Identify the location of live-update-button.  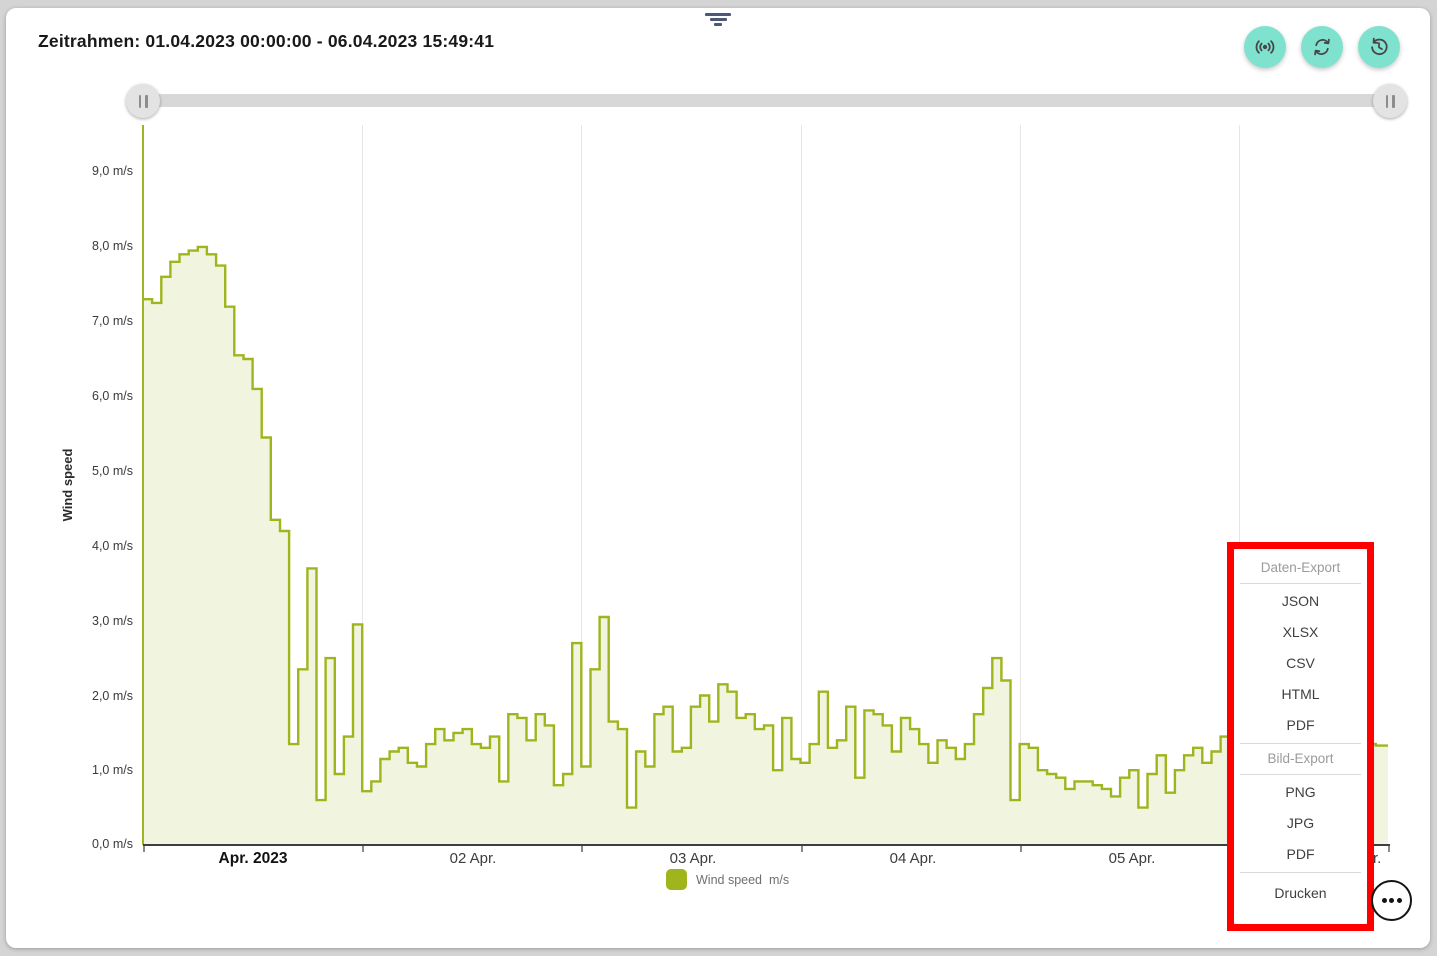
(1265, 47).